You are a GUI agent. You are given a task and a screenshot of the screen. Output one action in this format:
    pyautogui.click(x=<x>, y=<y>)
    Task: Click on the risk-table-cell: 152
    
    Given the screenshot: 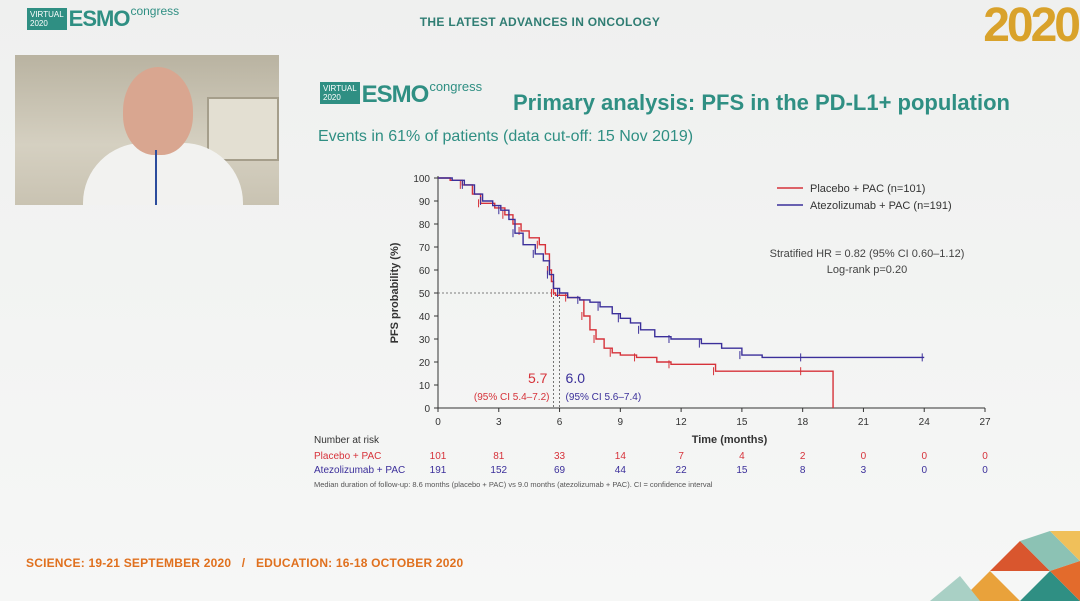 What is the action you would take?
    pyautogui.click(x=498, y=470)
    